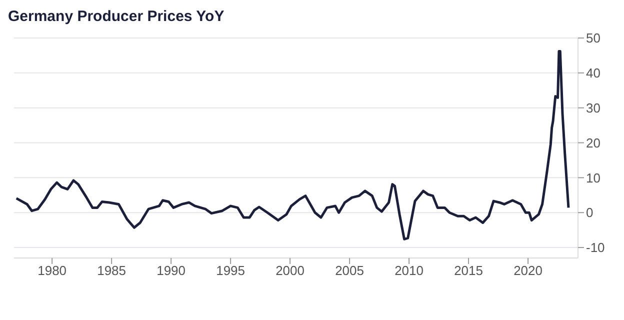 This screenshot has width=624, height=320. I want to click on x-tick-label: 2010, so click(409, 270).